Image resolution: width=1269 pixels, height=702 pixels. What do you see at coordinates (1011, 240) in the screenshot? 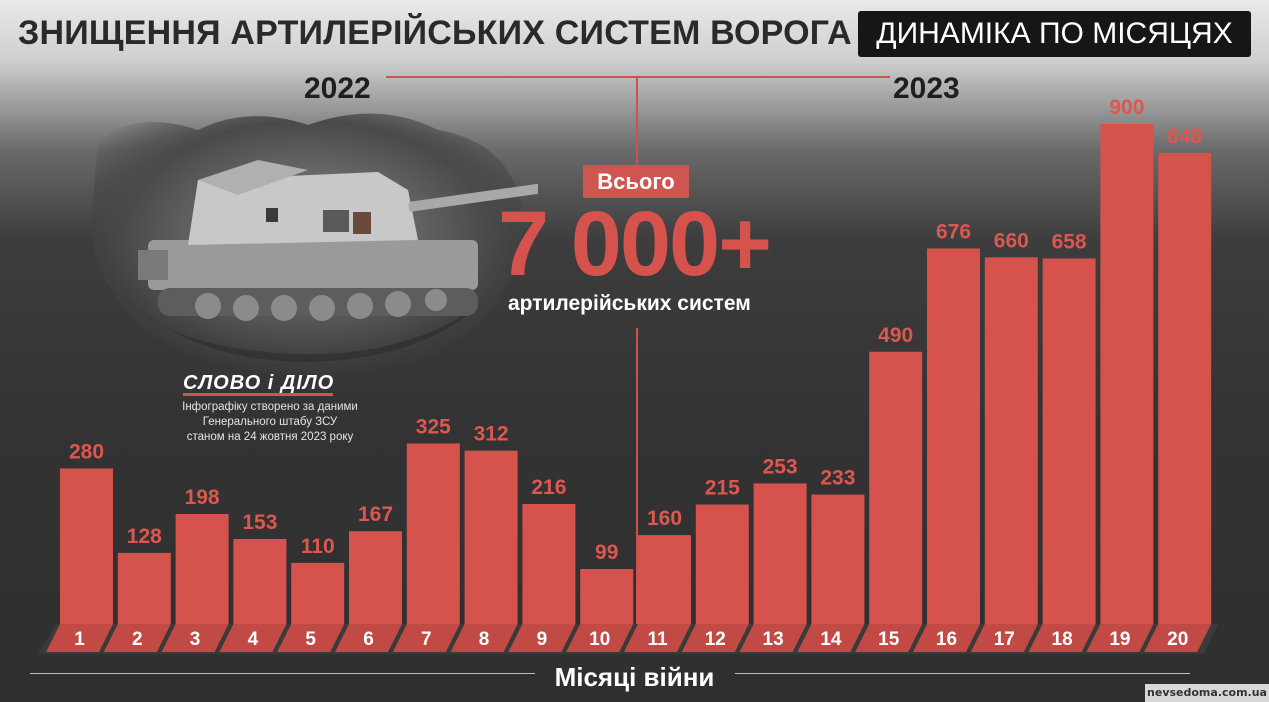
I see `bar-value-label: 660` at bounding box center [1011, 240].